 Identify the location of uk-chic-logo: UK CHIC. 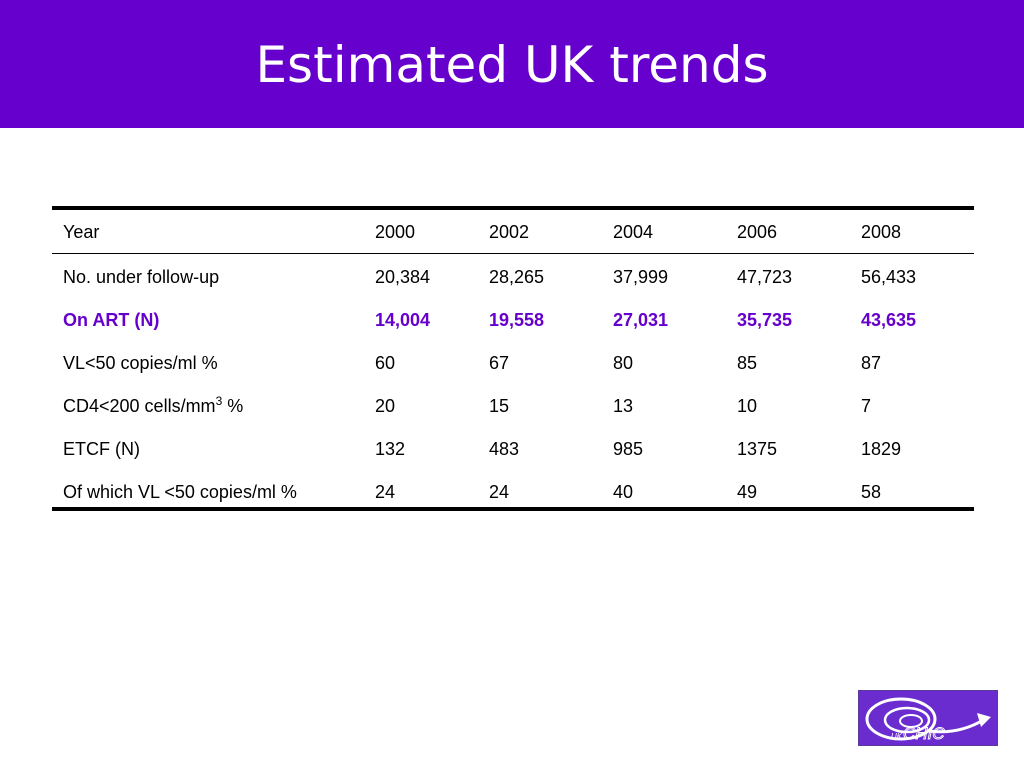
(928, 718).